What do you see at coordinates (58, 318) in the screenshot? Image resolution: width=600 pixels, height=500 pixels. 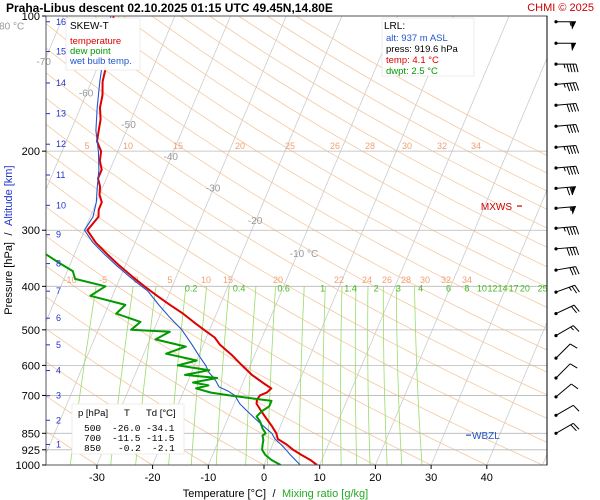 I see `altitude-tick-label: 6` at bounding box center [58, 318].